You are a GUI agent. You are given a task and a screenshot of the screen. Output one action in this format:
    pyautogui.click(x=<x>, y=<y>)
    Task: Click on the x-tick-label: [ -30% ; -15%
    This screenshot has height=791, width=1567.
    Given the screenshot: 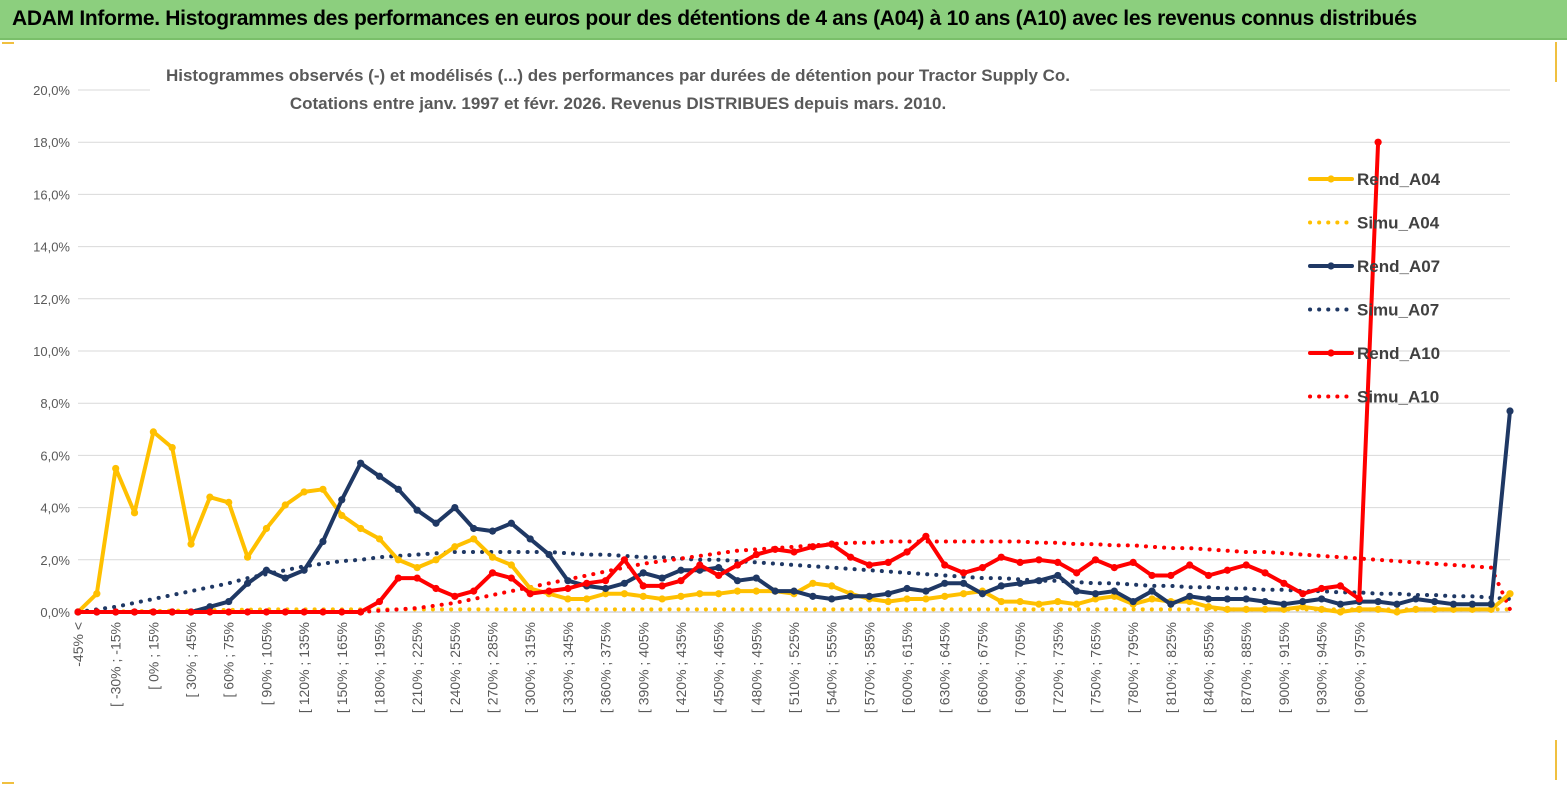 What is the action you would take?
    pyautogui.click(x=116, y=664)
    